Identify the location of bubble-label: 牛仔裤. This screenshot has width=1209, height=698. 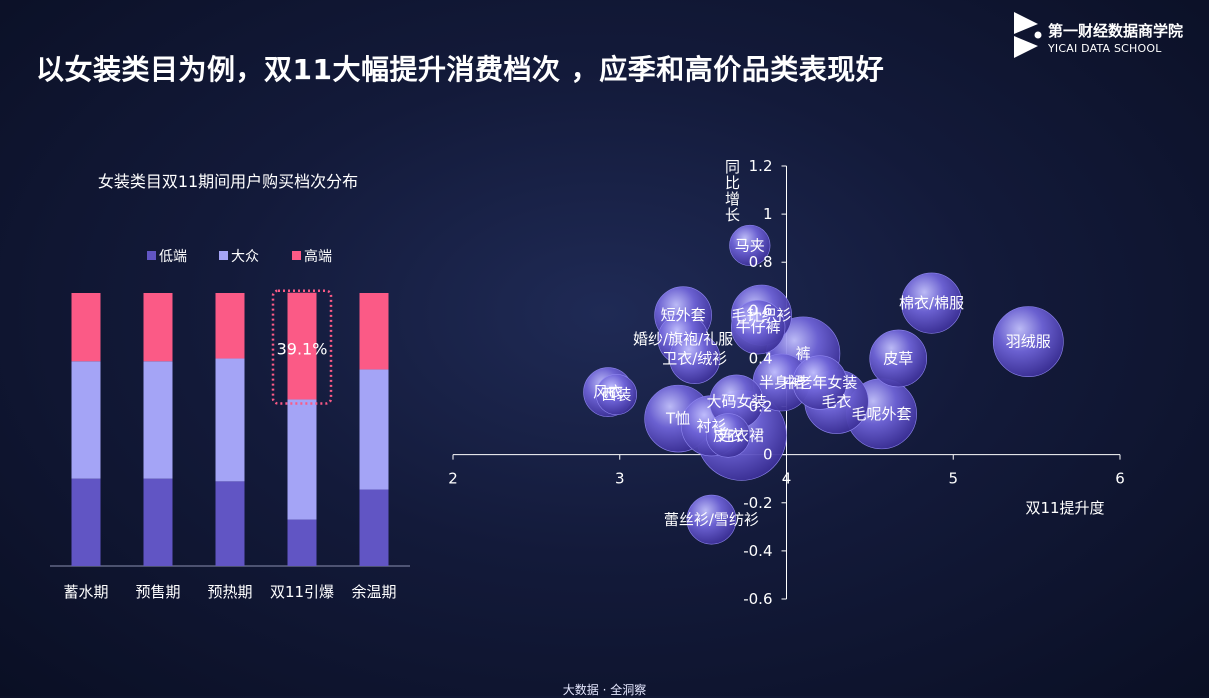
(758, 327).